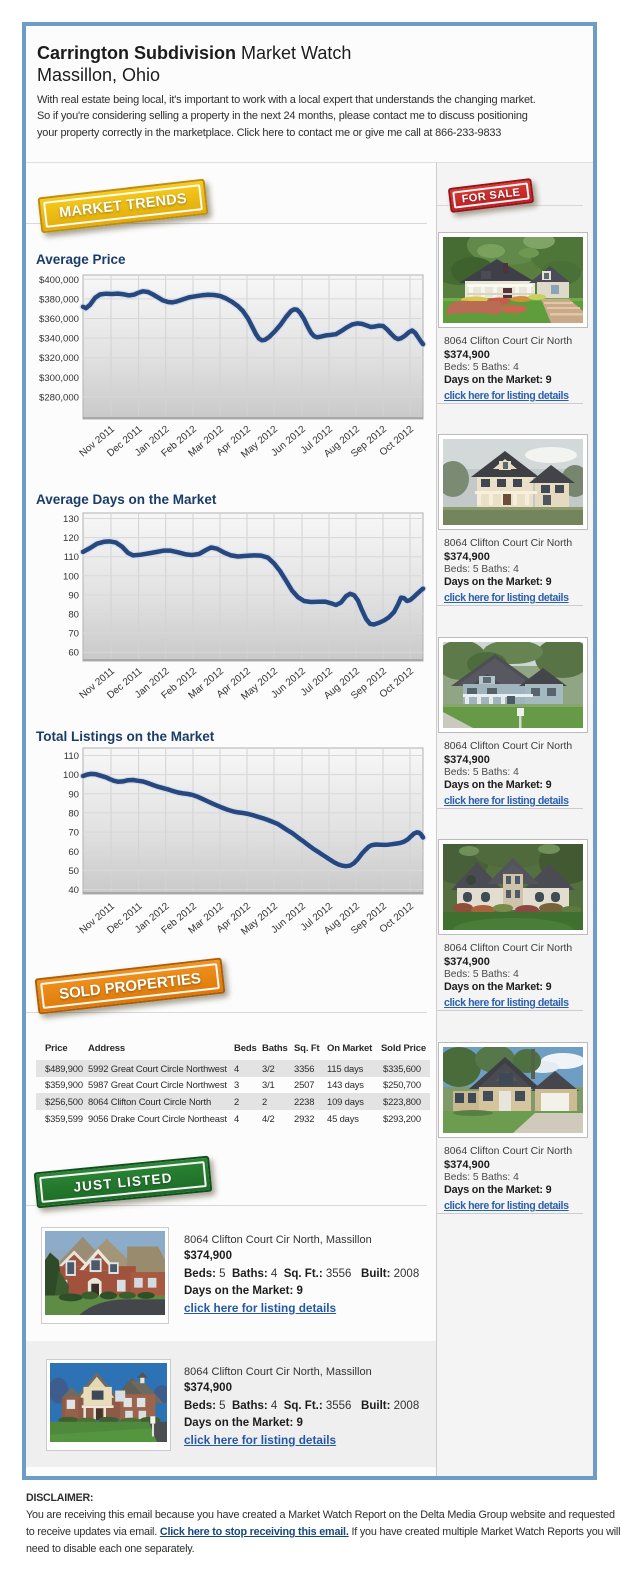  I want to click on svg-text: $360,000, so click(59, 319).